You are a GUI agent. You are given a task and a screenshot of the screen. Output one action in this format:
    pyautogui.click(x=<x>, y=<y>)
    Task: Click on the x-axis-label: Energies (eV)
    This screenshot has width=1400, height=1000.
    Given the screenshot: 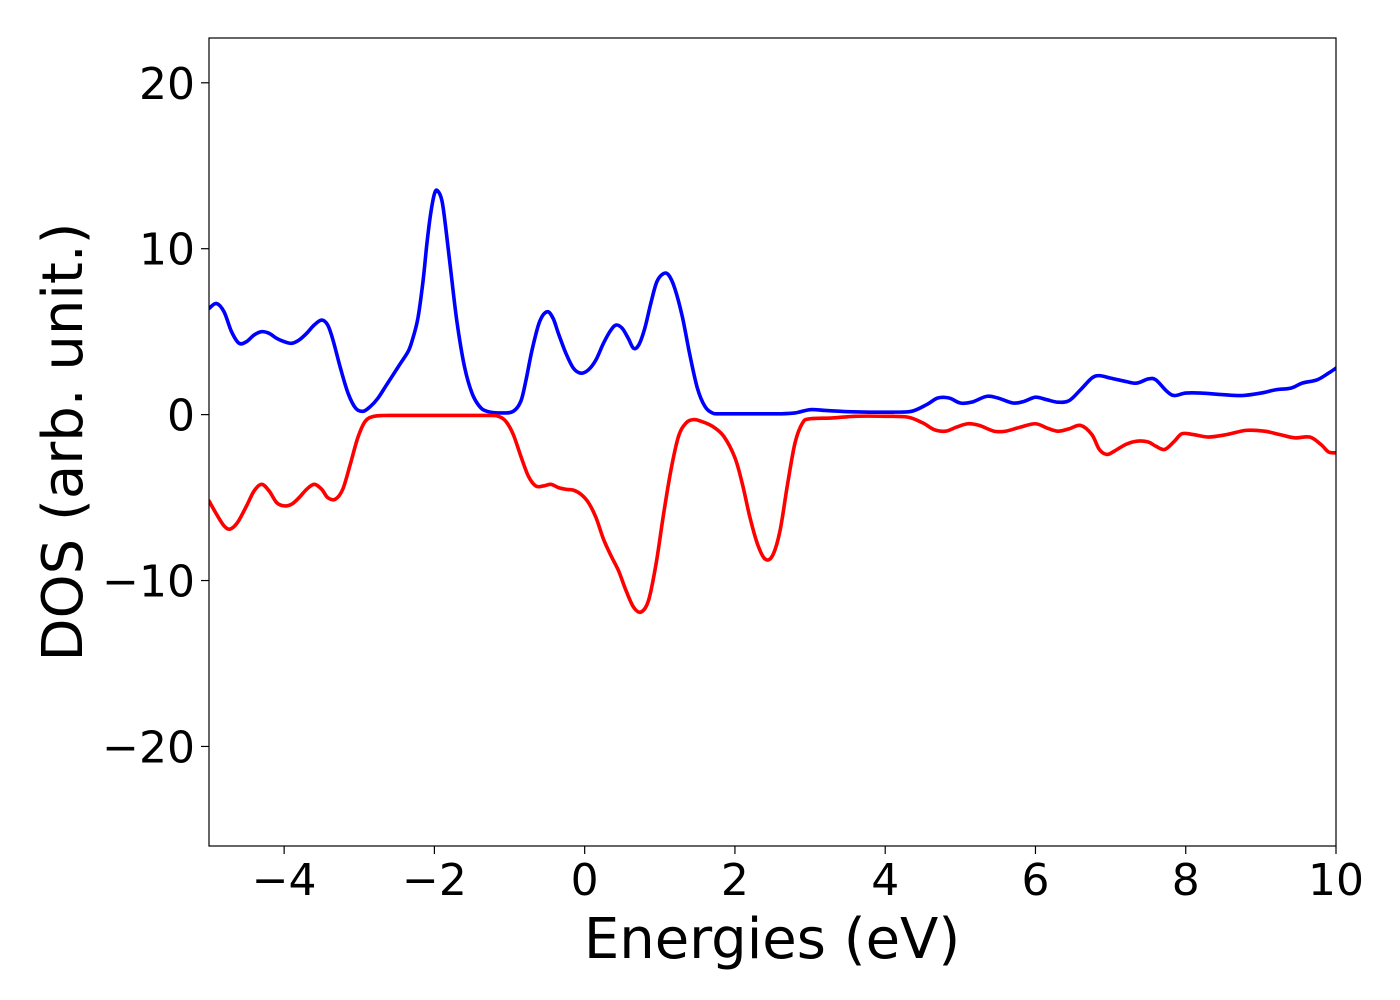 What is the action you would take?
    pyautogui.click(x=772, y=939)
    